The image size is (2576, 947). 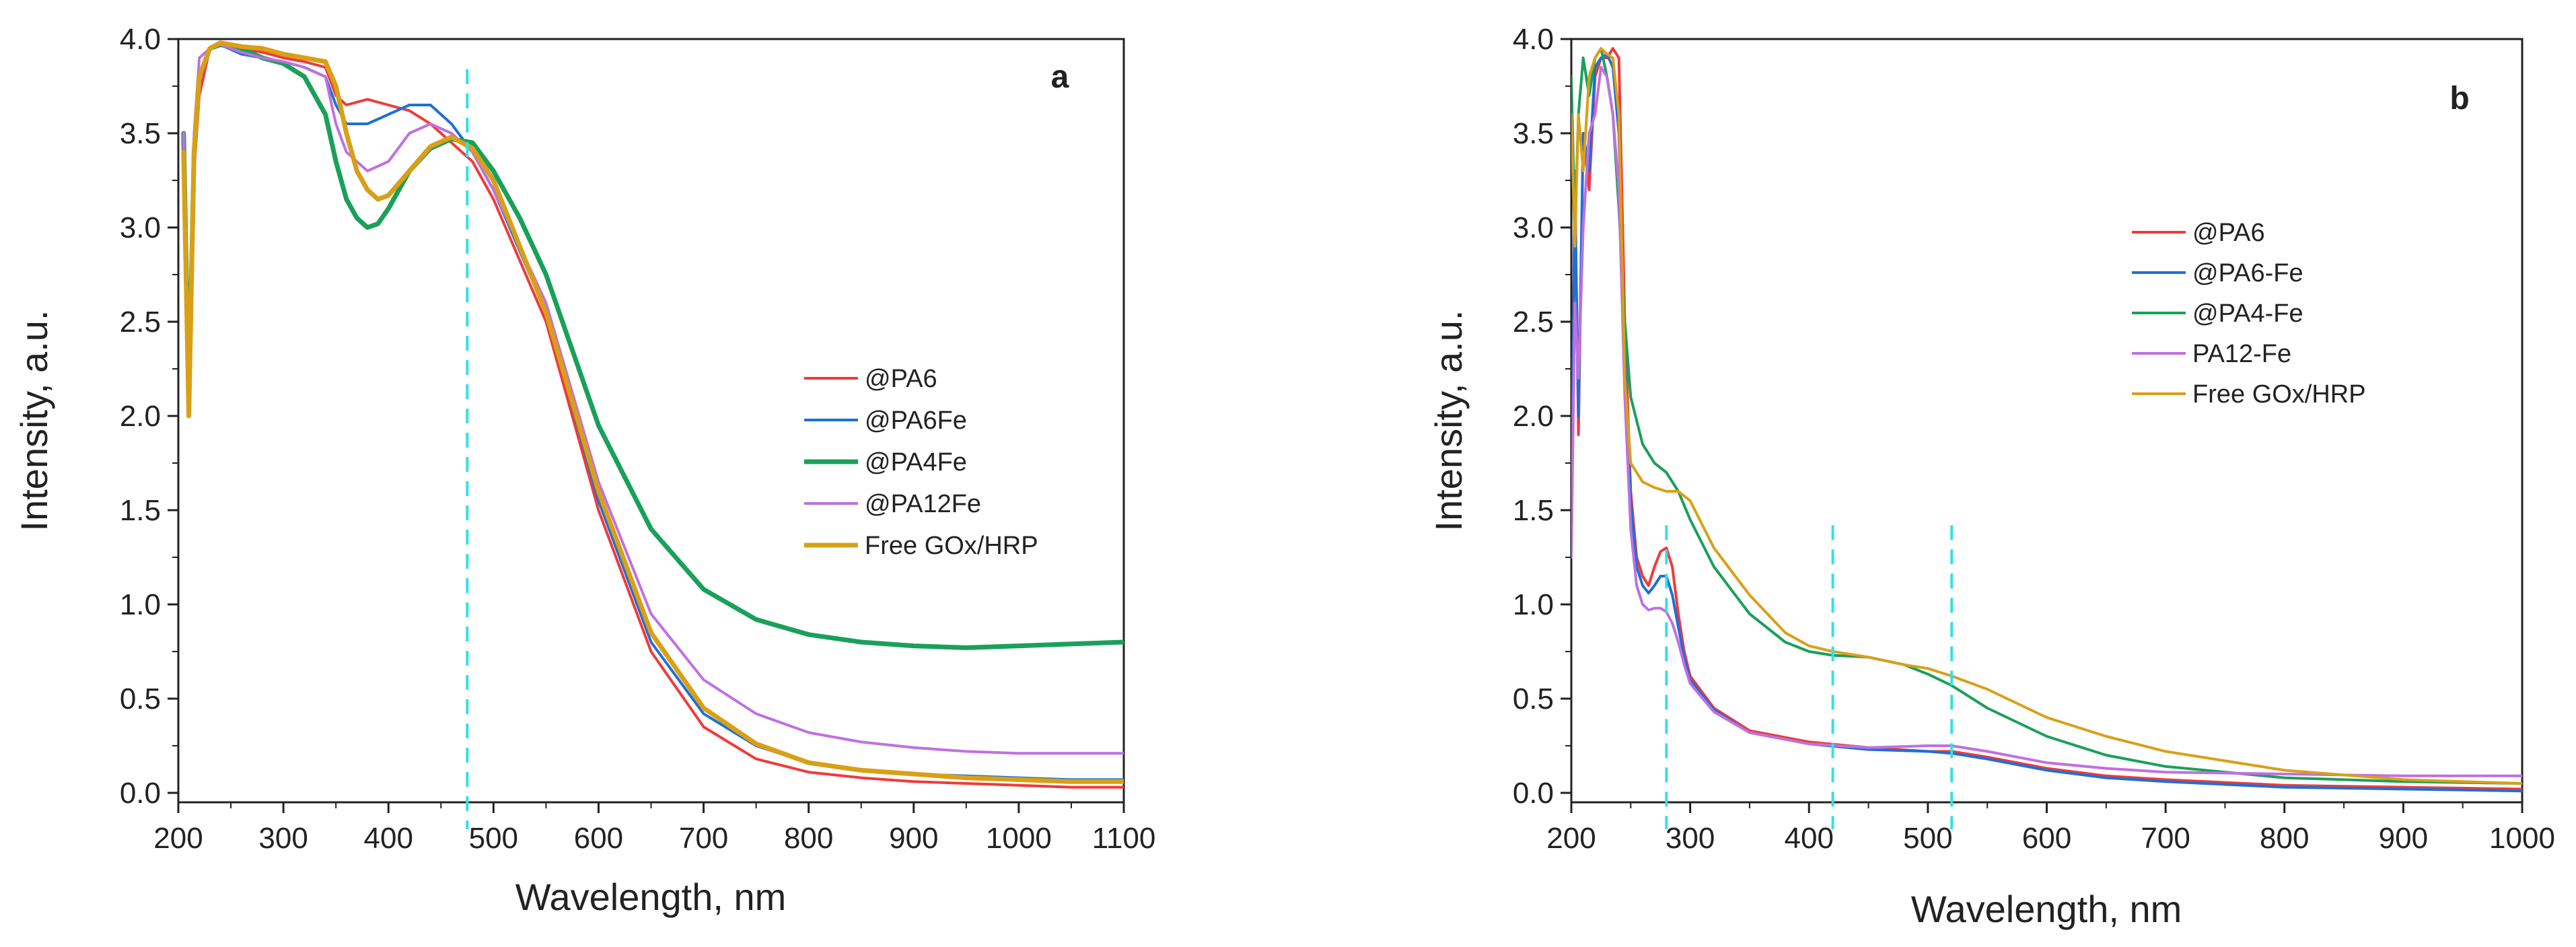 I want to click on legend-label-pa4-fe: @PA4-Fe, so click(x=2247, y=314).